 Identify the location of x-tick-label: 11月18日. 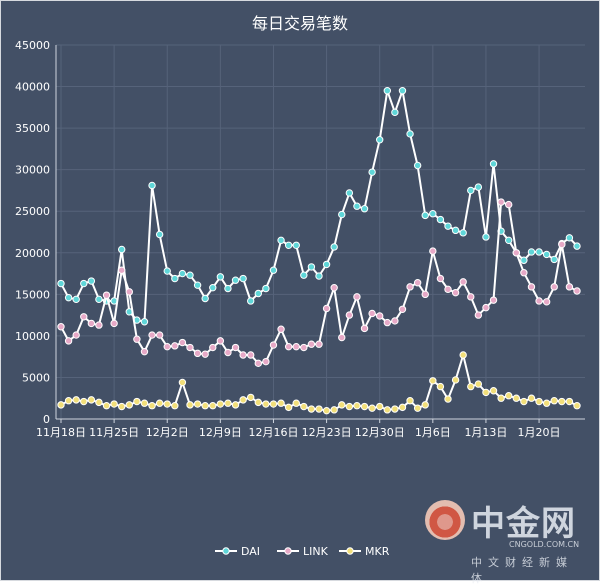
(61, 432).